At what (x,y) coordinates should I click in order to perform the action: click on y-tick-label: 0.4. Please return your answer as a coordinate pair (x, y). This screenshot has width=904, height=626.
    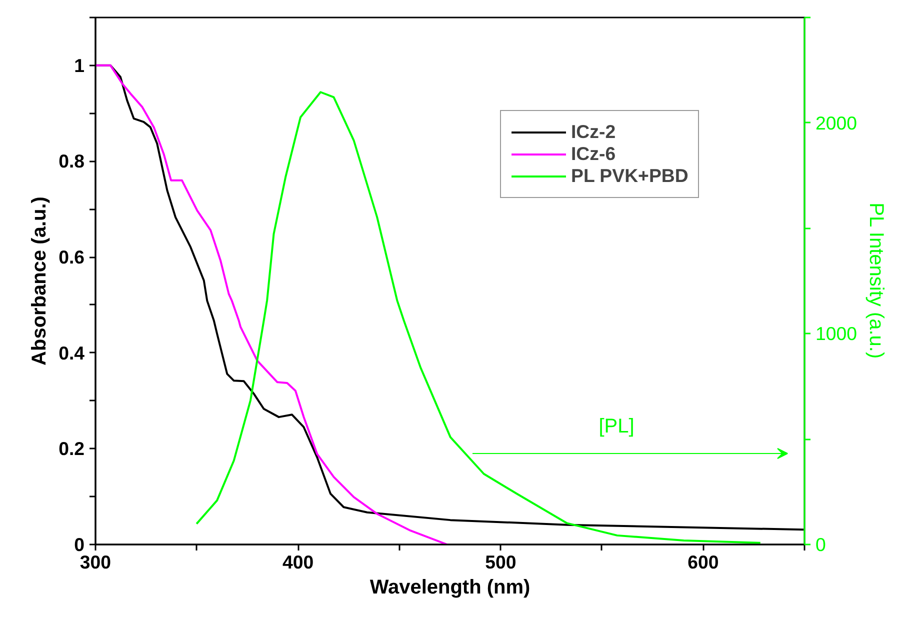
    Looking at the image, I should click on (72, 353).